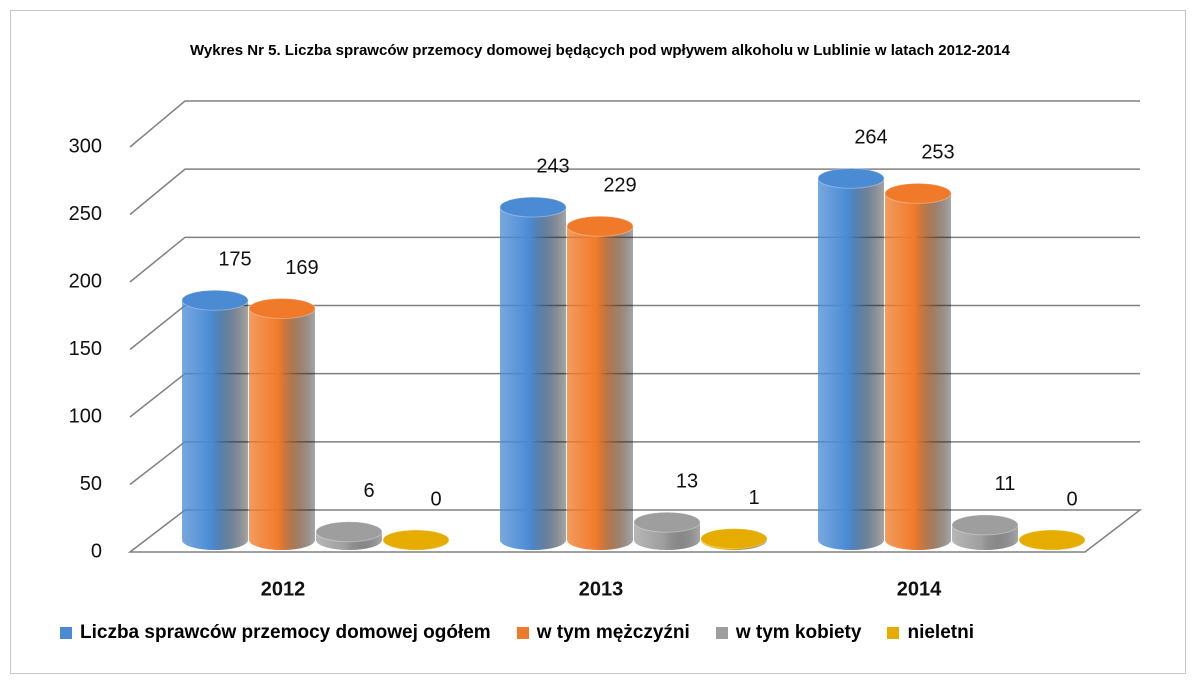 The width and height of the screenshot is (1197, 684). What do you see at coordinates (91, 484) in the screenshot?
I see `y-tick-label: 50` at bounding box center [91, 484].